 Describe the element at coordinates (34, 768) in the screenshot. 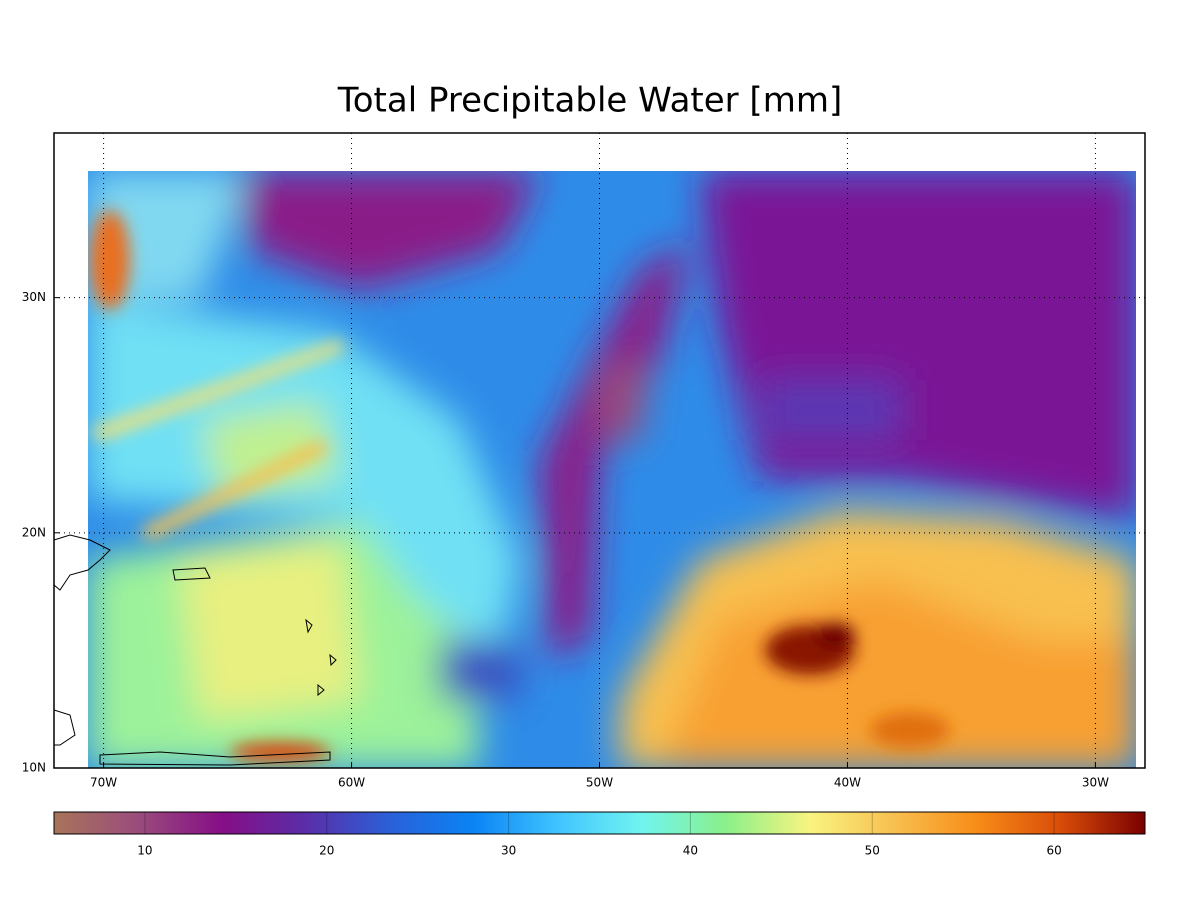

I see `y-tick-label: 10N` at that location.